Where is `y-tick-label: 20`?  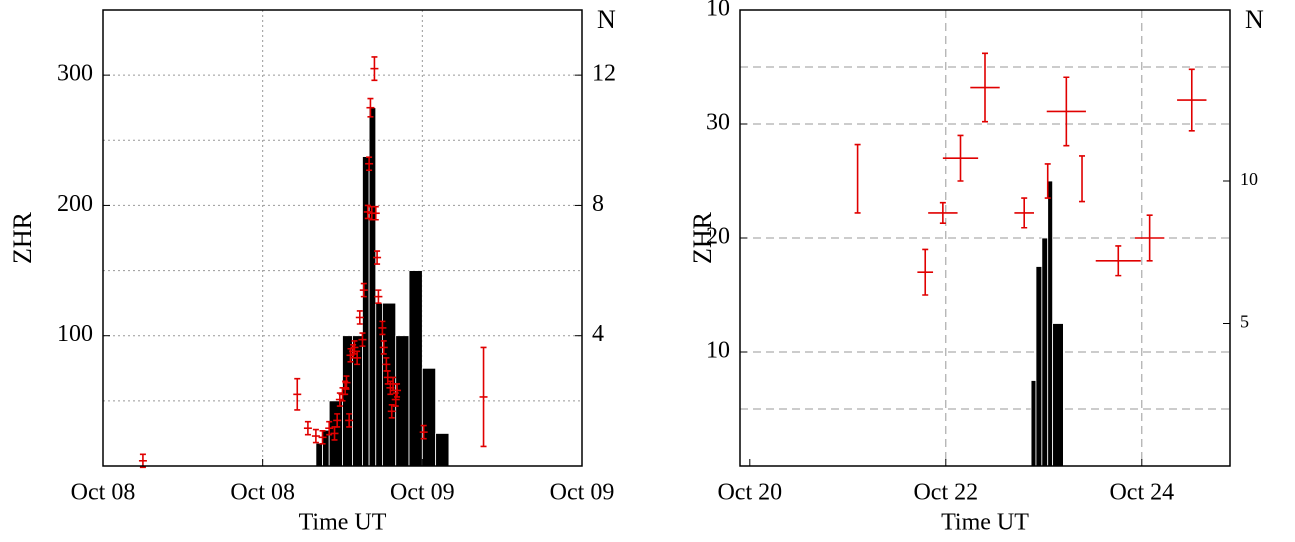 y-tick-label: 20 is located at coordinates (718, 237).